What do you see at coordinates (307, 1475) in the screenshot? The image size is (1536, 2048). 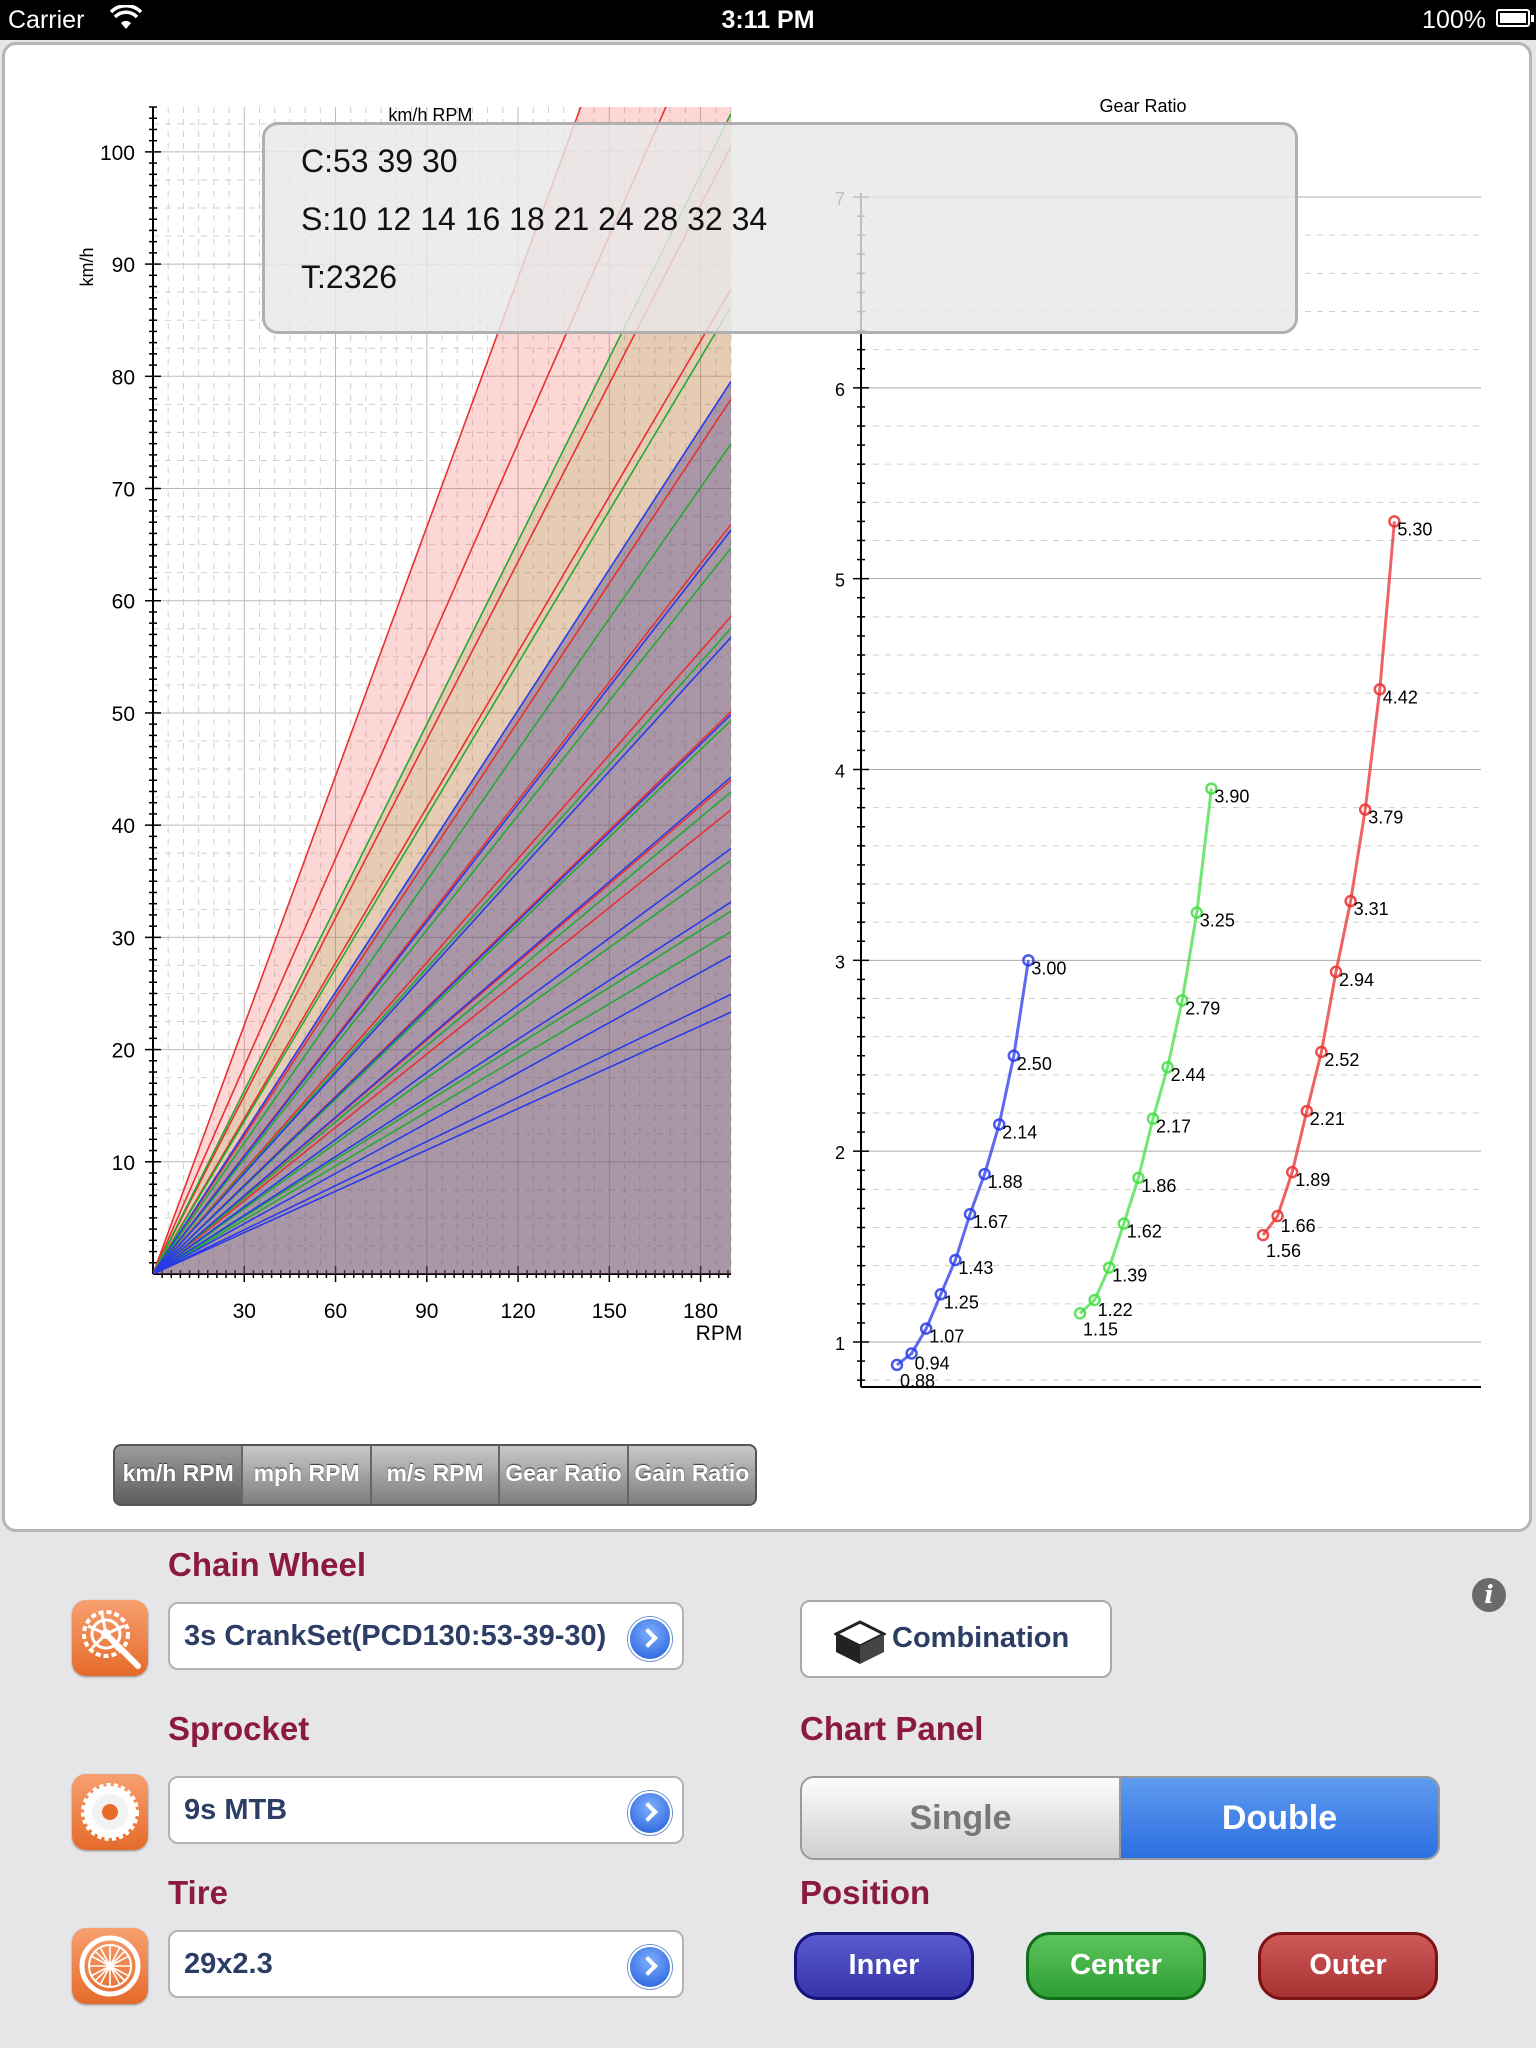 I see `tab-mph-rpm: mph RPM` at bounding box center [307, 1475].